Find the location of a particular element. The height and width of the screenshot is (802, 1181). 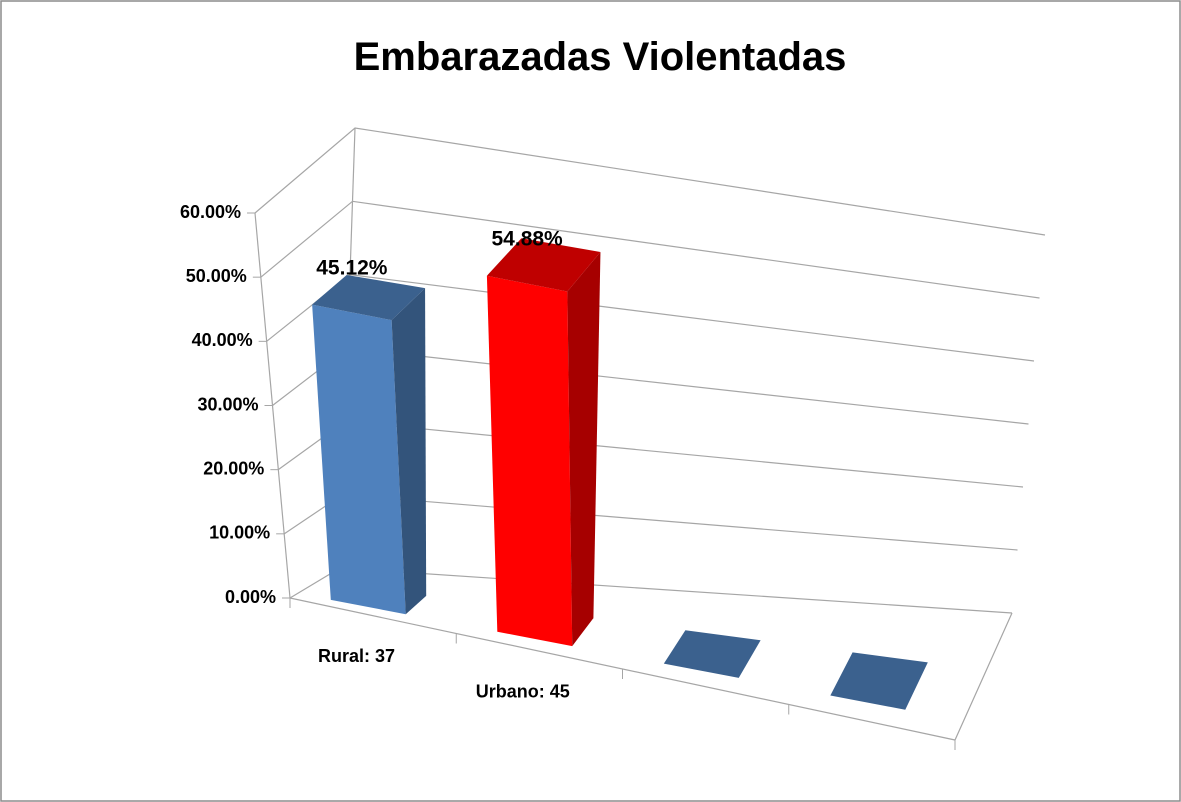

y-tick-label: 20.00% is located at coordinates (233, 468).